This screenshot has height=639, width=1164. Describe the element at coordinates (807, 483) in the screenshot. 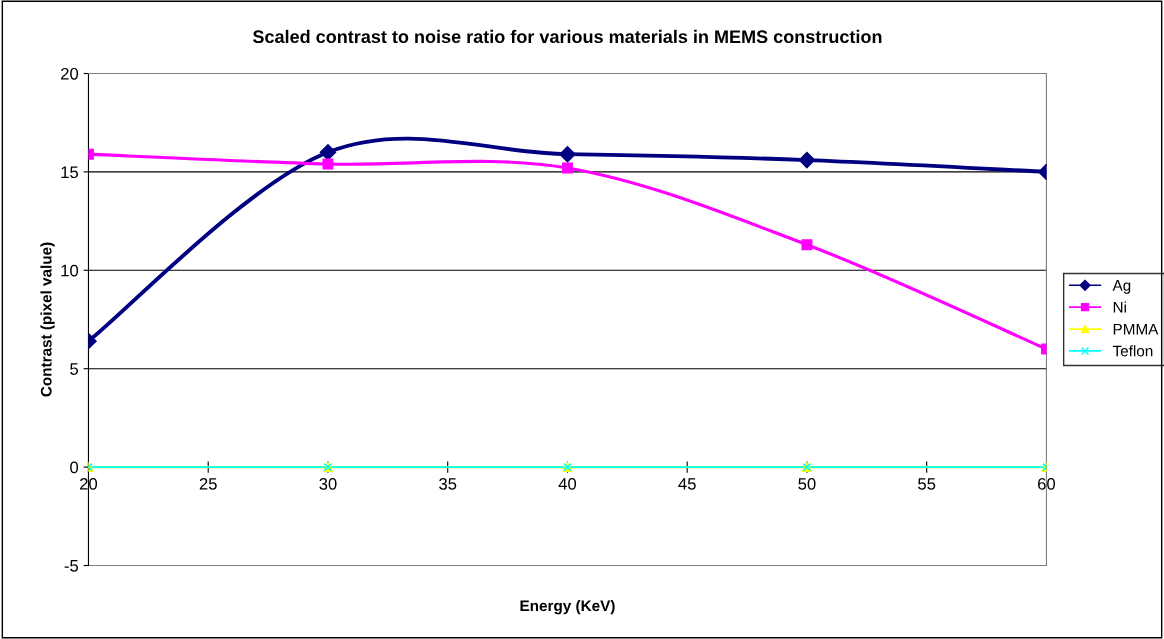

I see `x-tick-label: 50` at that location.